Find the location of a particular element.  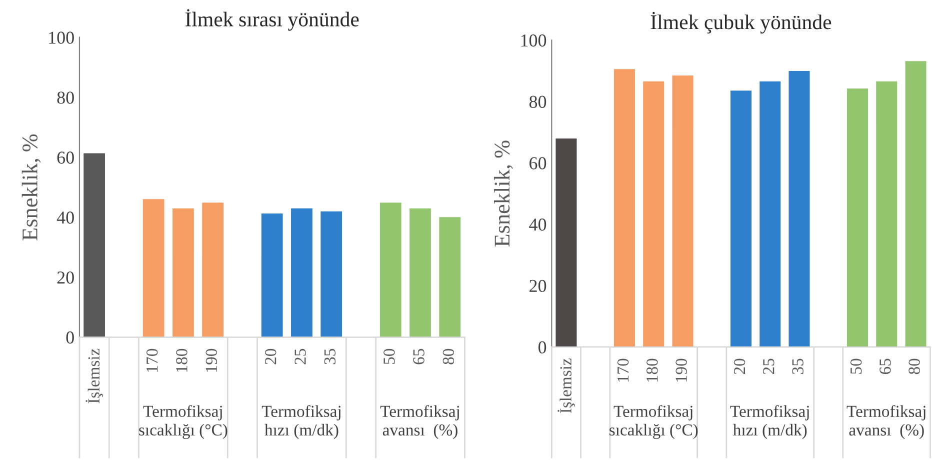

chart-title: İlmek sırası yönünde is located at coordinates (272, 20).